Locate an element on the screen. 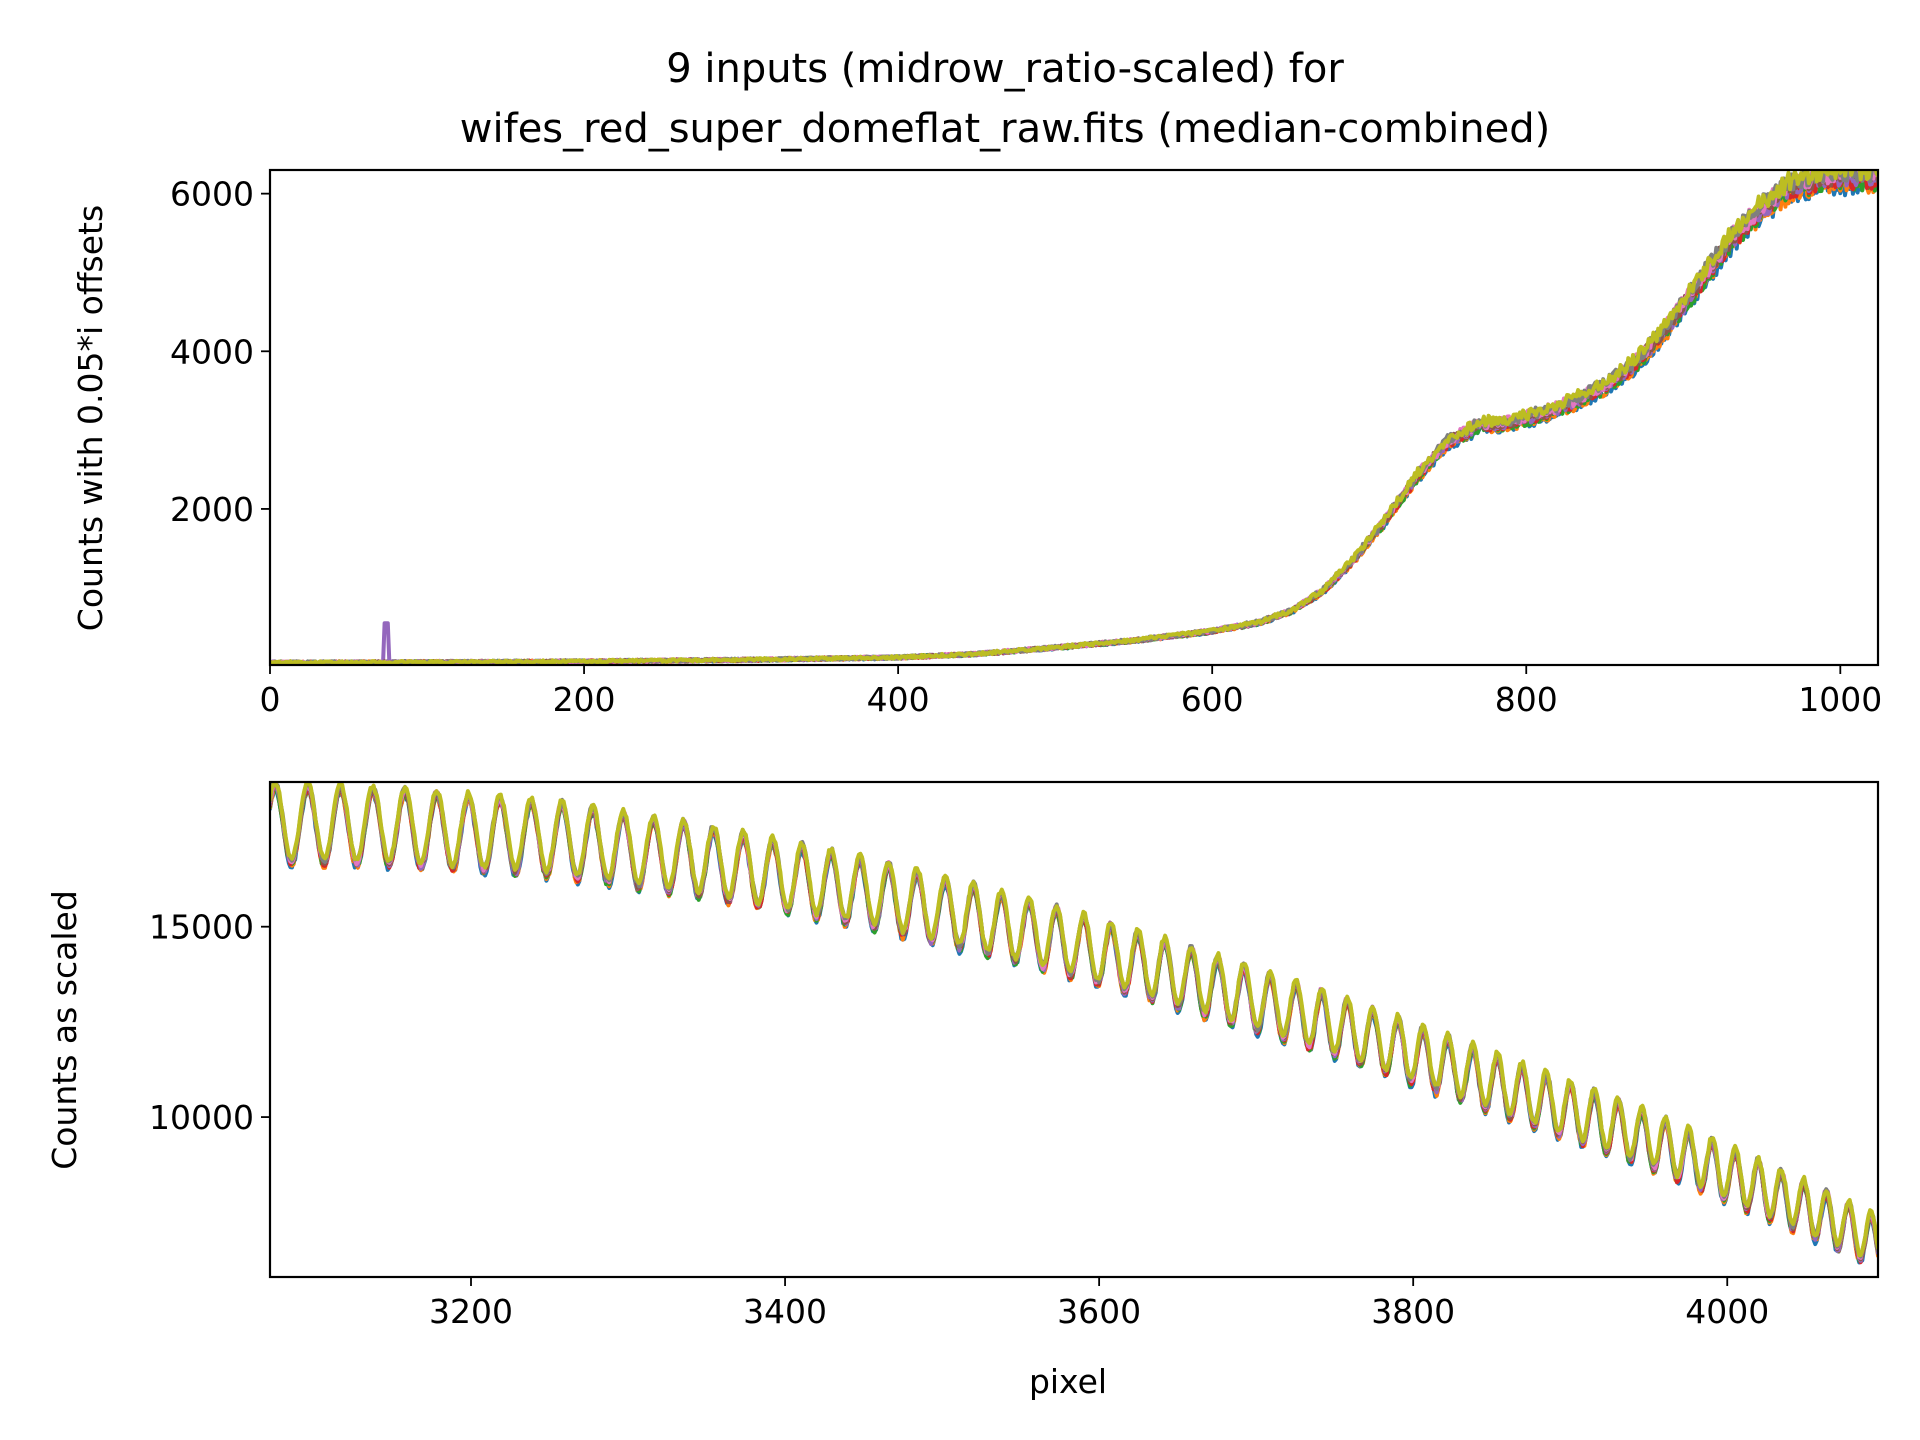 The width and height of the screenshot is (1920, 1440). bottom-panel-x-tick-label: 4000 is located at coordinates (1727, 1311).